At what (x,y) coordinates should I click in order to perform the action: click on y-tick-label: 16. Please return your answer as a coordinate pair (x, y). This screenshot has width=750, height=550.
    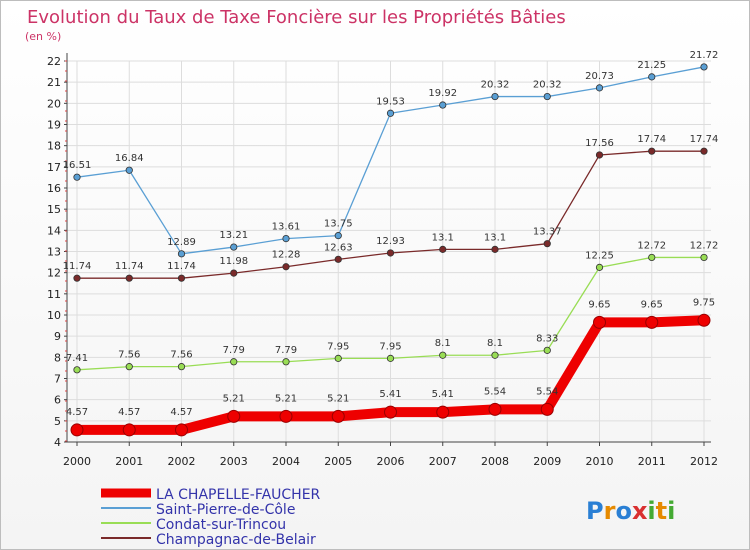
    Looking at the image, I should click on (54, 188).